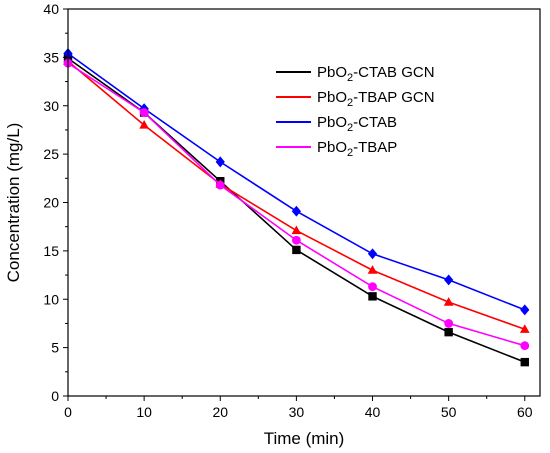 The height and width of the screenshot is (453, 550). Describe the element at coordinates (220, 412) in the screenshot. I see `x-tick-label: 20` at that location.